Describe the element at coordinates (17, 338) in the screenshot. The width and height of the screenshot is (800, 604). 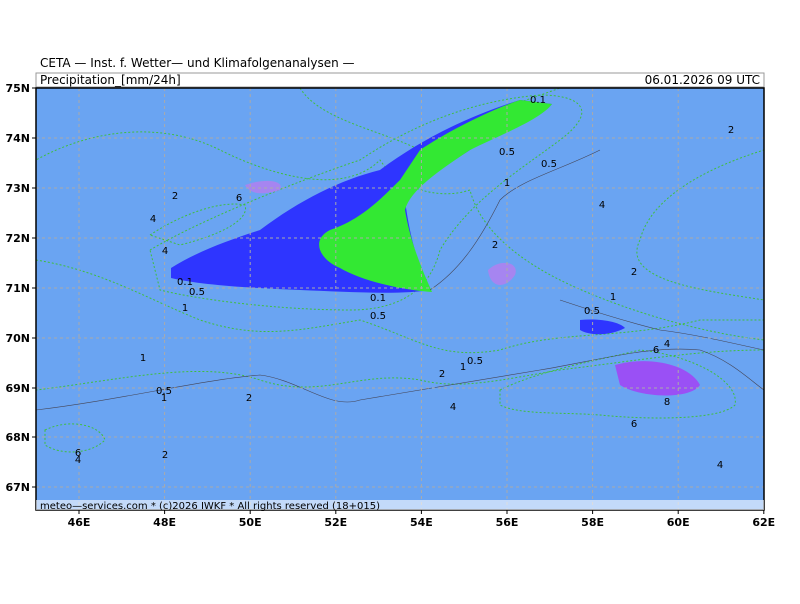
I see `y-axis-label: 70N` at that location.